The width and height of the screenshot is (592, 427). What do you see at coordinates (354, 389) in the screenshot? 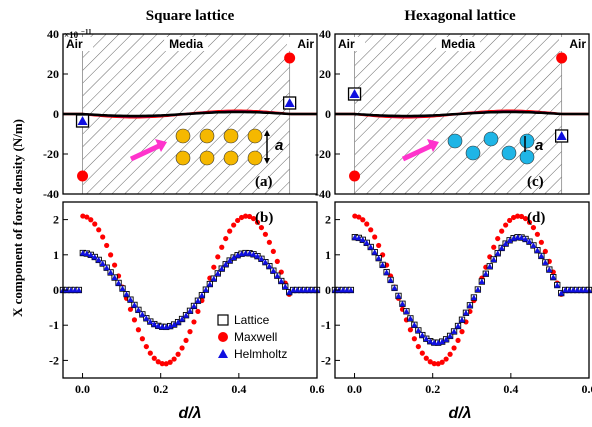
I see `x-tick-label: 0.0` at bounding box center [354, 389].